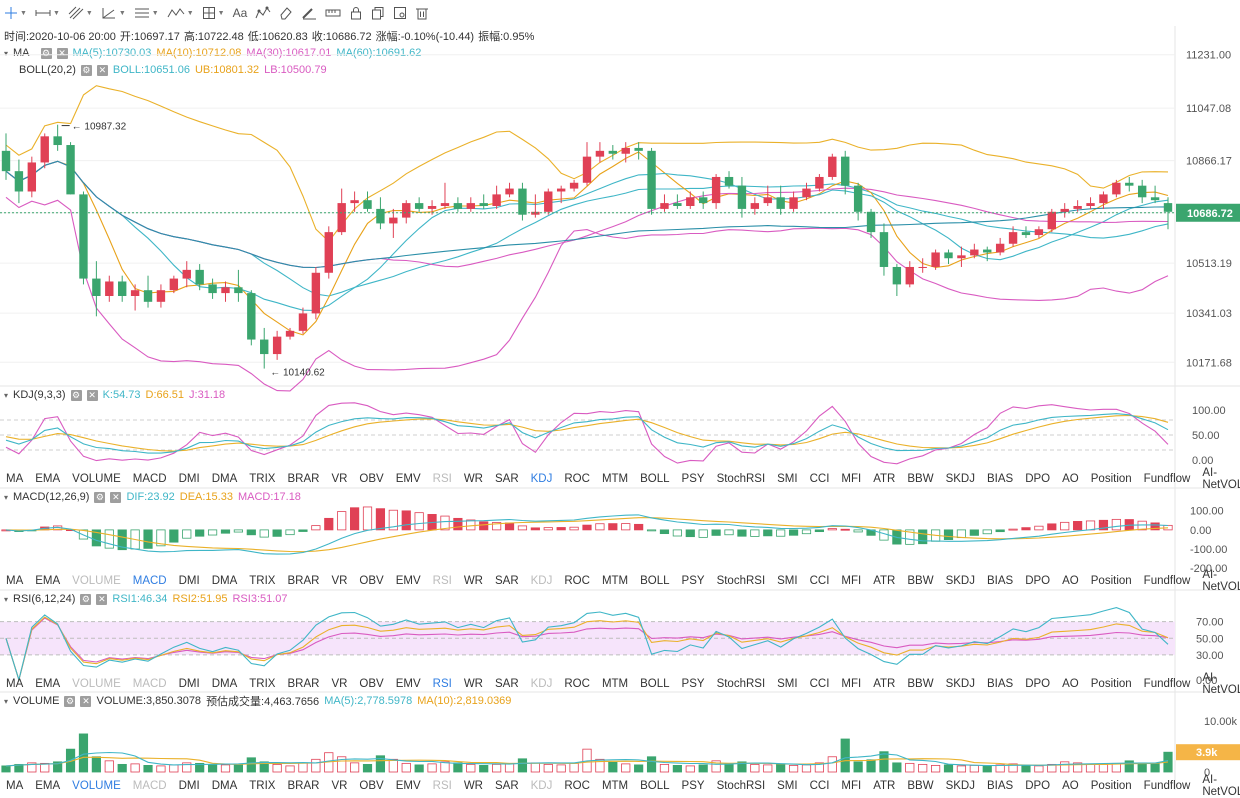 This screenshot has height=798, width=1240. Describe the element at coordinates (615, 581) in the screenshot. I see `tab-mtm: MTM` at that location.